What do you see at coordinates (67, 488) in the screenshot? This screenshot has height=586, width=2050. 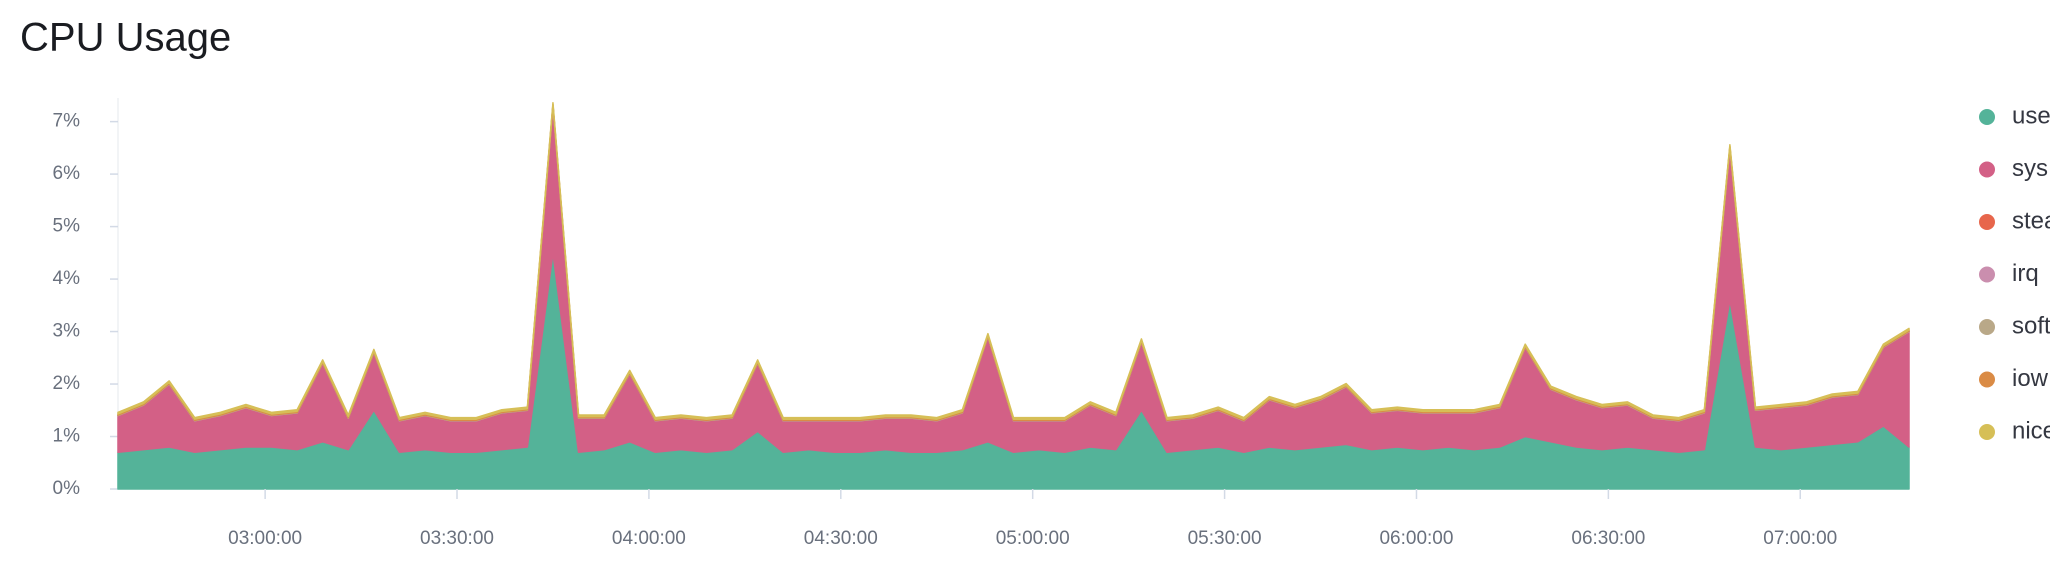 I see `y-tick-label: 0%` at bounding box center [67, 488].